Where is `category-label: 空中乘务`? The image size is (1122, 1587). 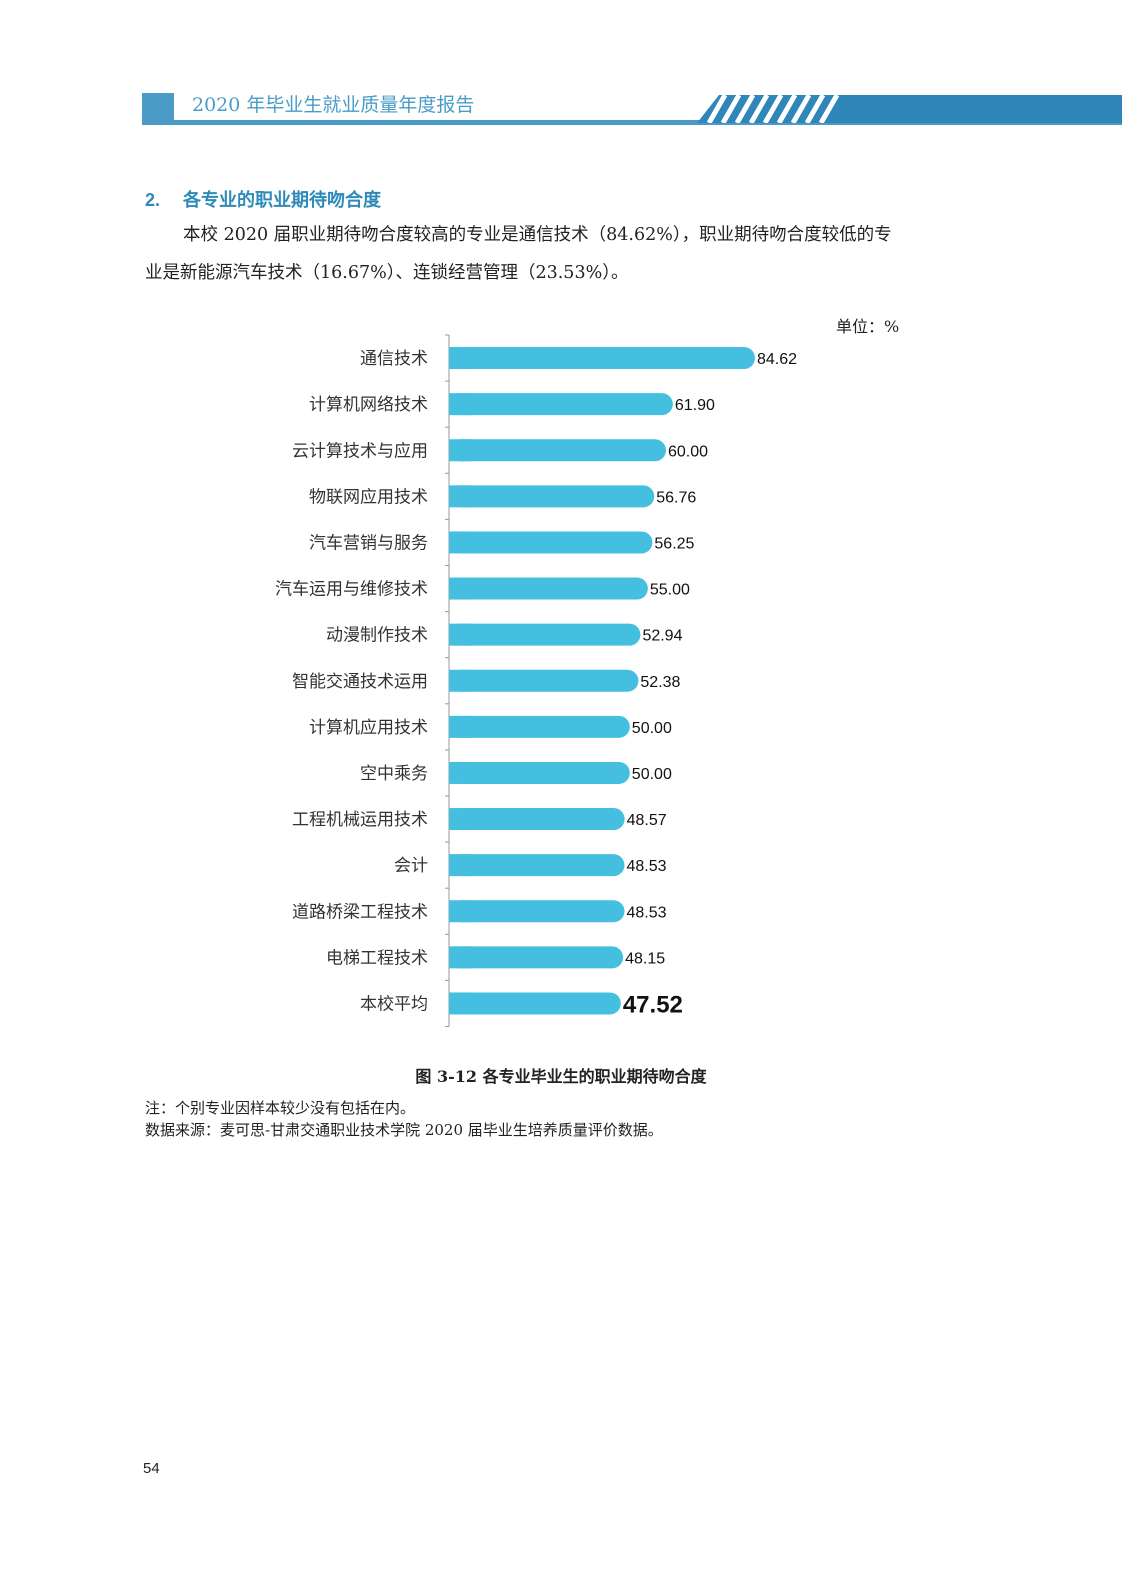 category-label: 空中乘务 is located at coordinates (394, 774).